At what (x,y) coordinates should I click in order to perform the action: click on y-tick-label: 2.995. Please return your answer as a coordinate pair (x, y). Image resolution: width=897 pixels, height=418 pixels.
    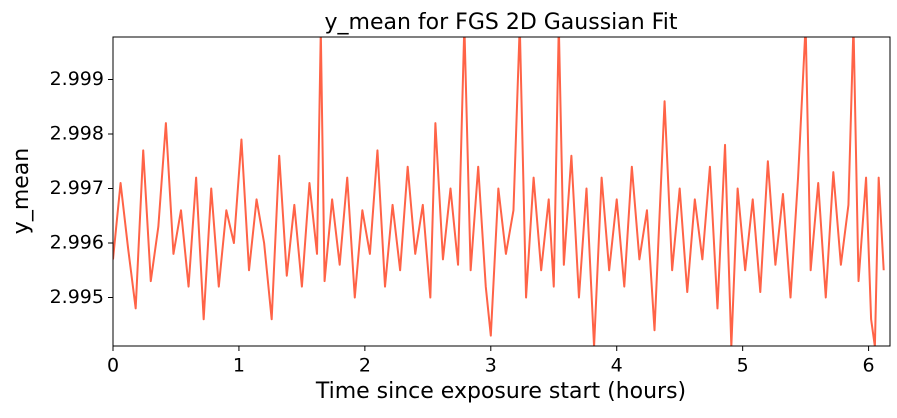
    Looking at the image, I should click on (77, 297).